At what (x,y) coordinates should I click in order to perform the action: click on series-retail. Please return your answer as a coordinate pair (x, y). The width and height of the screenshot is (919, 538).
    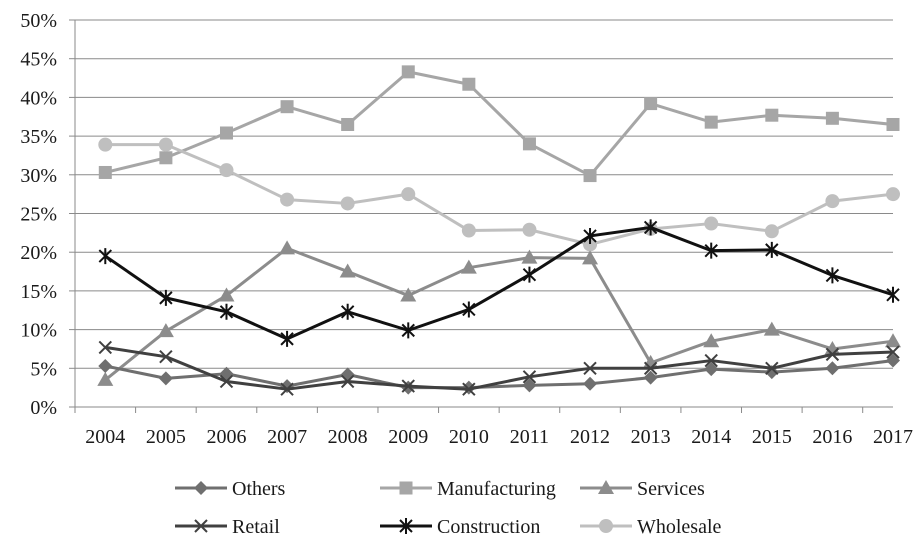
    Looking at the image, I should click on (499, 368).